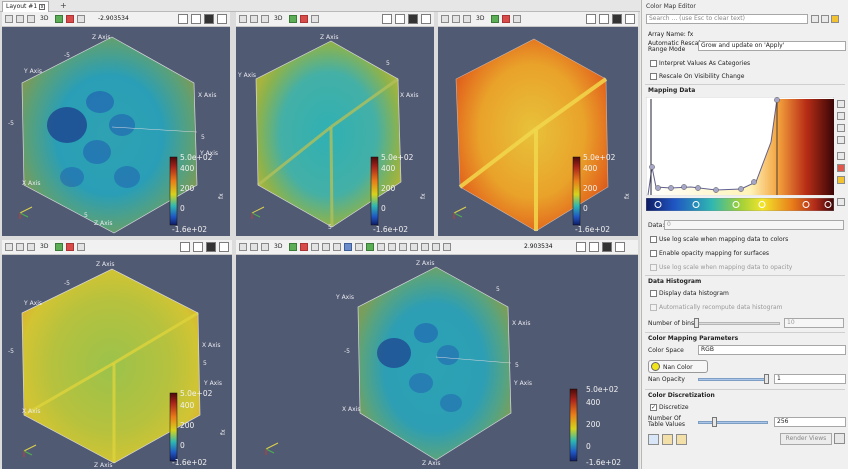 This screenshot has height=469, width=848. What do you see at coordinates (653, 307) in the screenshot?
I see `auto-recompute-checkbox` at bounding box center [653, 307].